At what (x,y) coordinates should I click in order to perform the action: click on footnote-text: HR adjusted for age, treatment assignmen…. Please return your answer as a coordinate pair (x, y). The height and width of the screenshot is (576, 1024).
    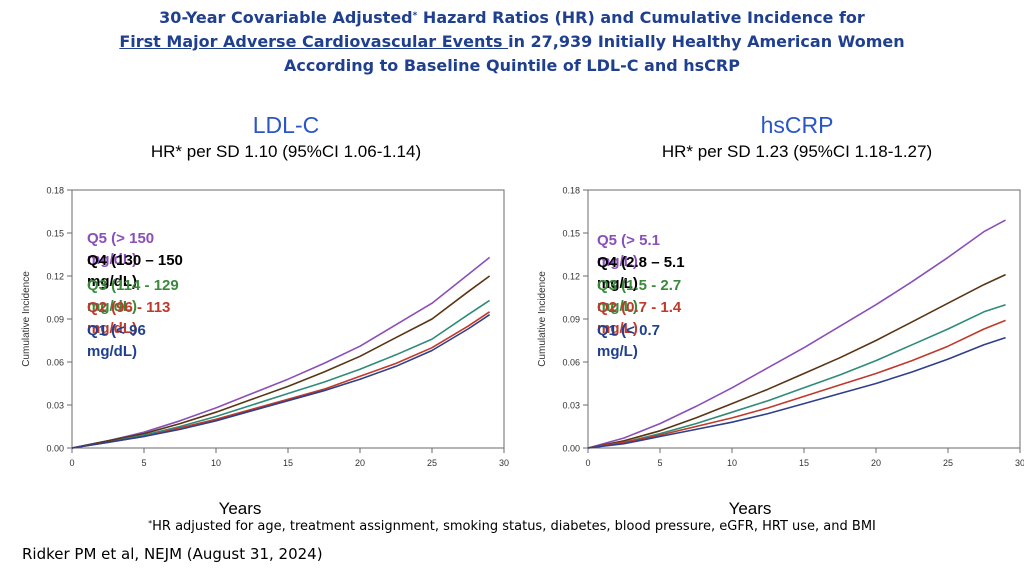
    Looking at the image, I should click on (514, 526).